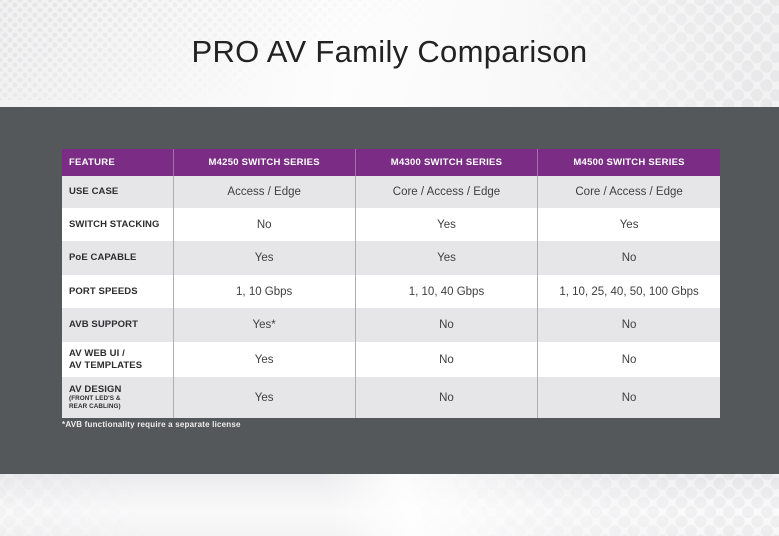 Image resolution: width=779 pixels, height=536 pixels. What do you see at coordinates (94, 192) in the screenshot?
I see `feature-label: USE CASE` at bounding box center [94, 192].